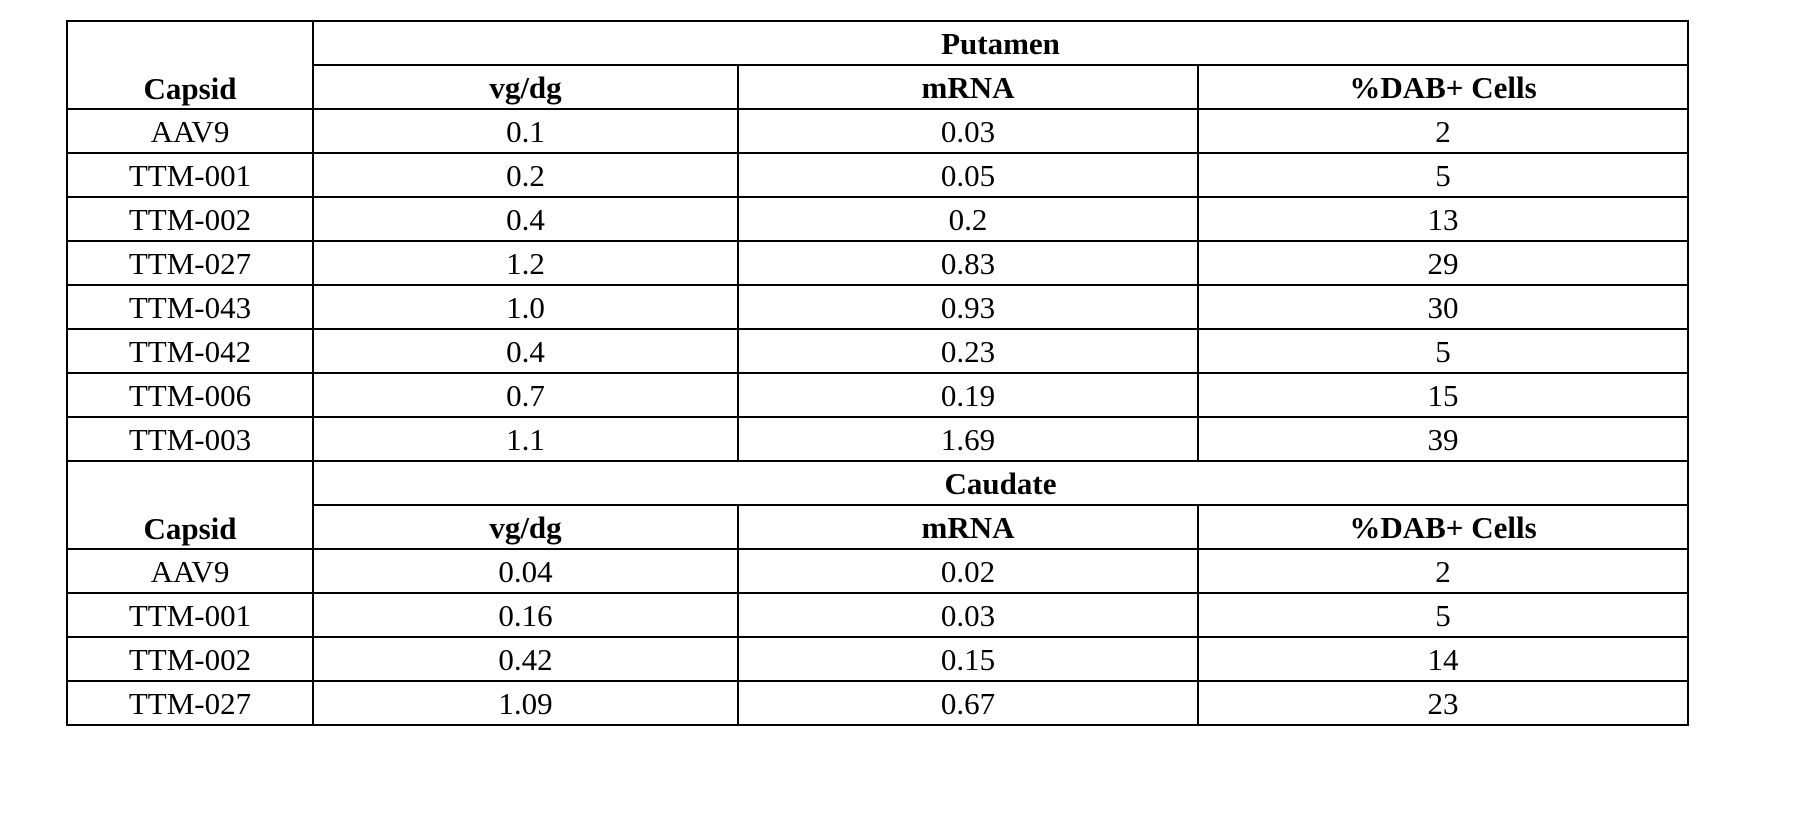 The width and height of the screenshot is (1802, 821). I want to click on table-cell: 0.02, so click(968, 571).